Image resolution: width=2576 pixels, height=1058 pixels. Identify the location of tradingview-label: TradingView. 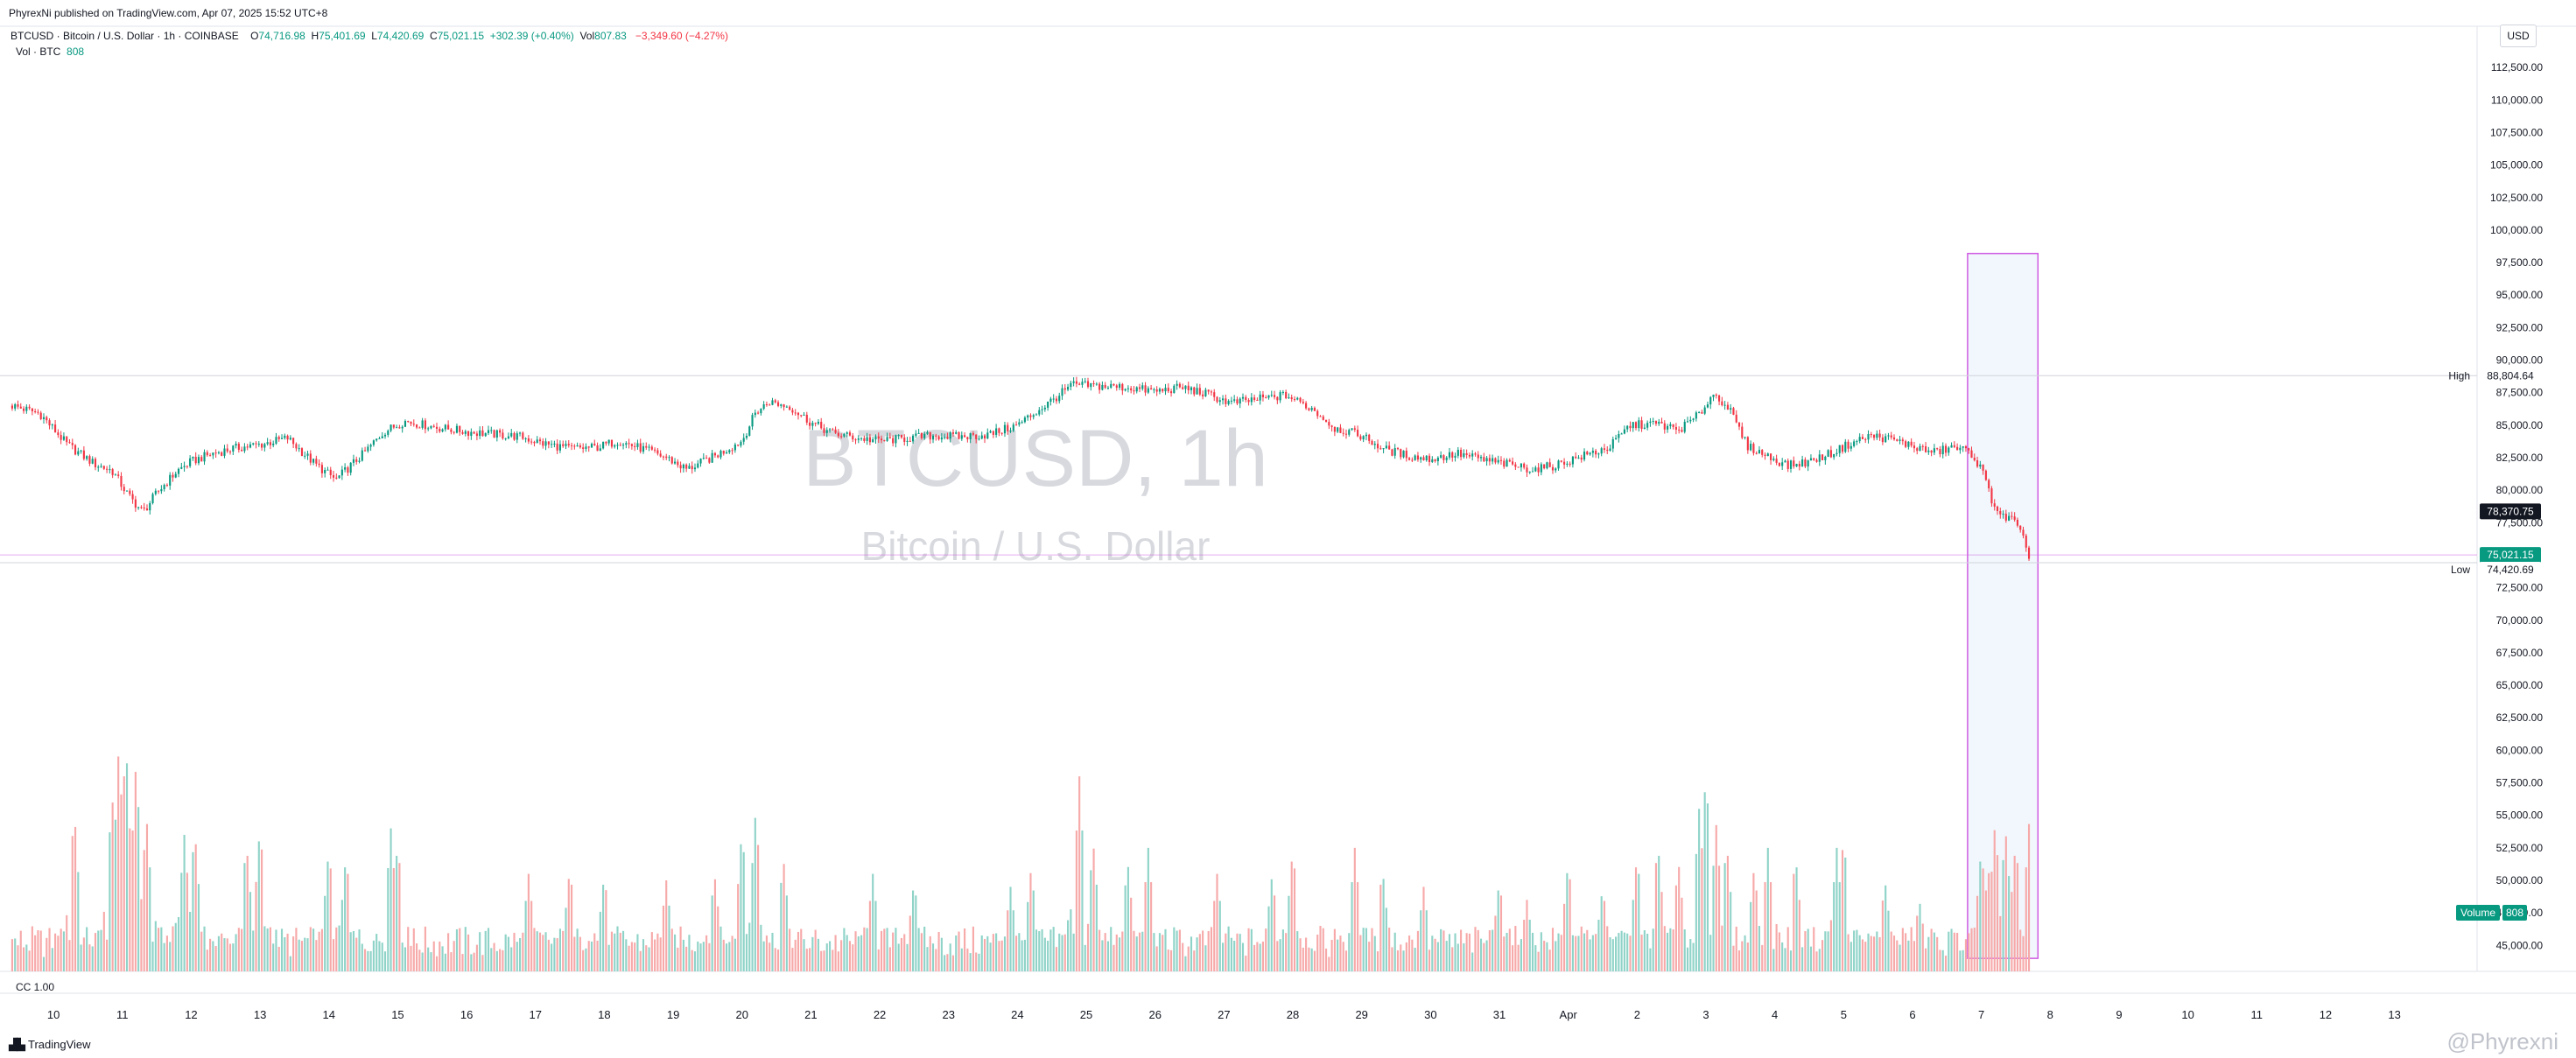
(59, 1044).